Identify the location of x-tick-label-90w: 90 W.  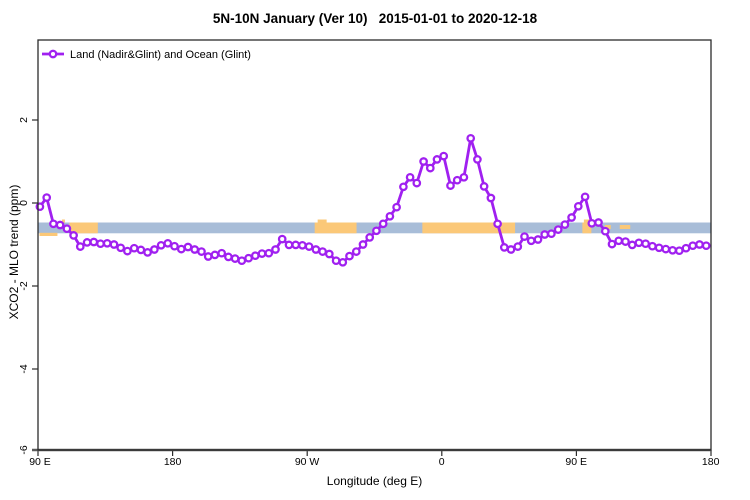
(307, 462).